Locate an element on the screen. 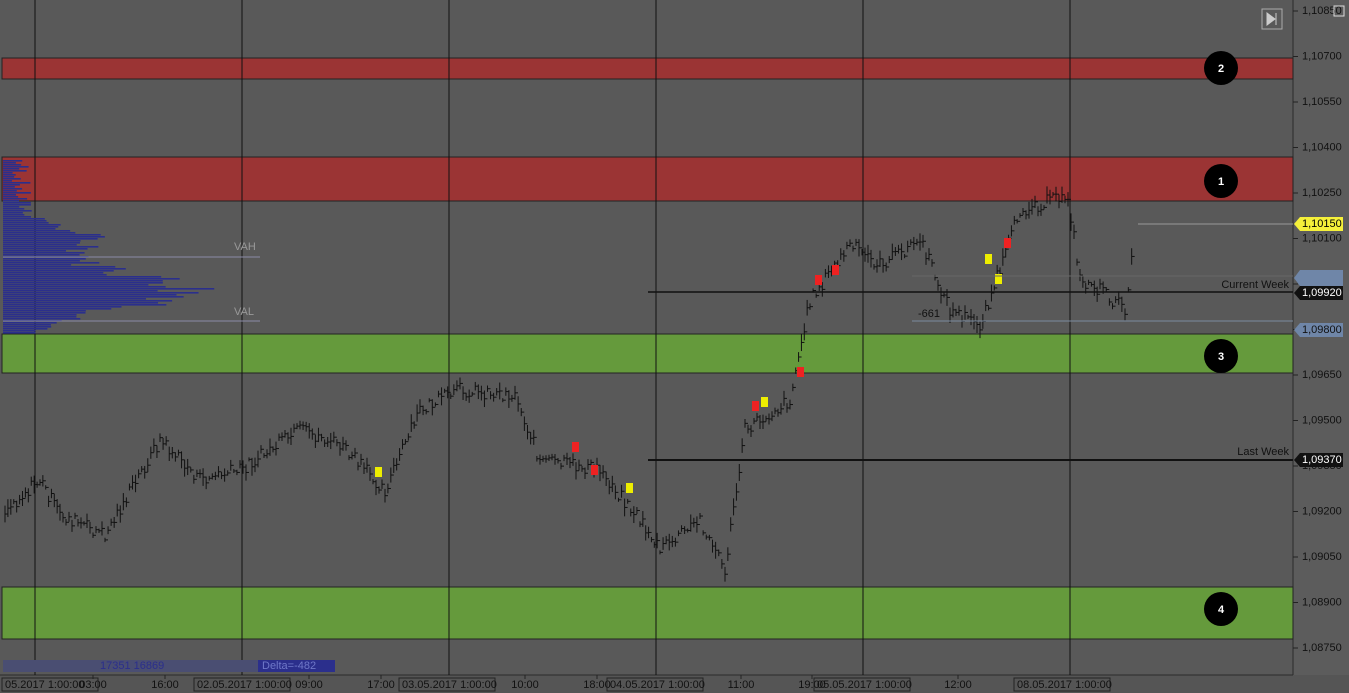 The width and height of the screenshot is (1349, 693). date-label: 03.05.2017 1:00:00 is located at coordinates (449, 685).